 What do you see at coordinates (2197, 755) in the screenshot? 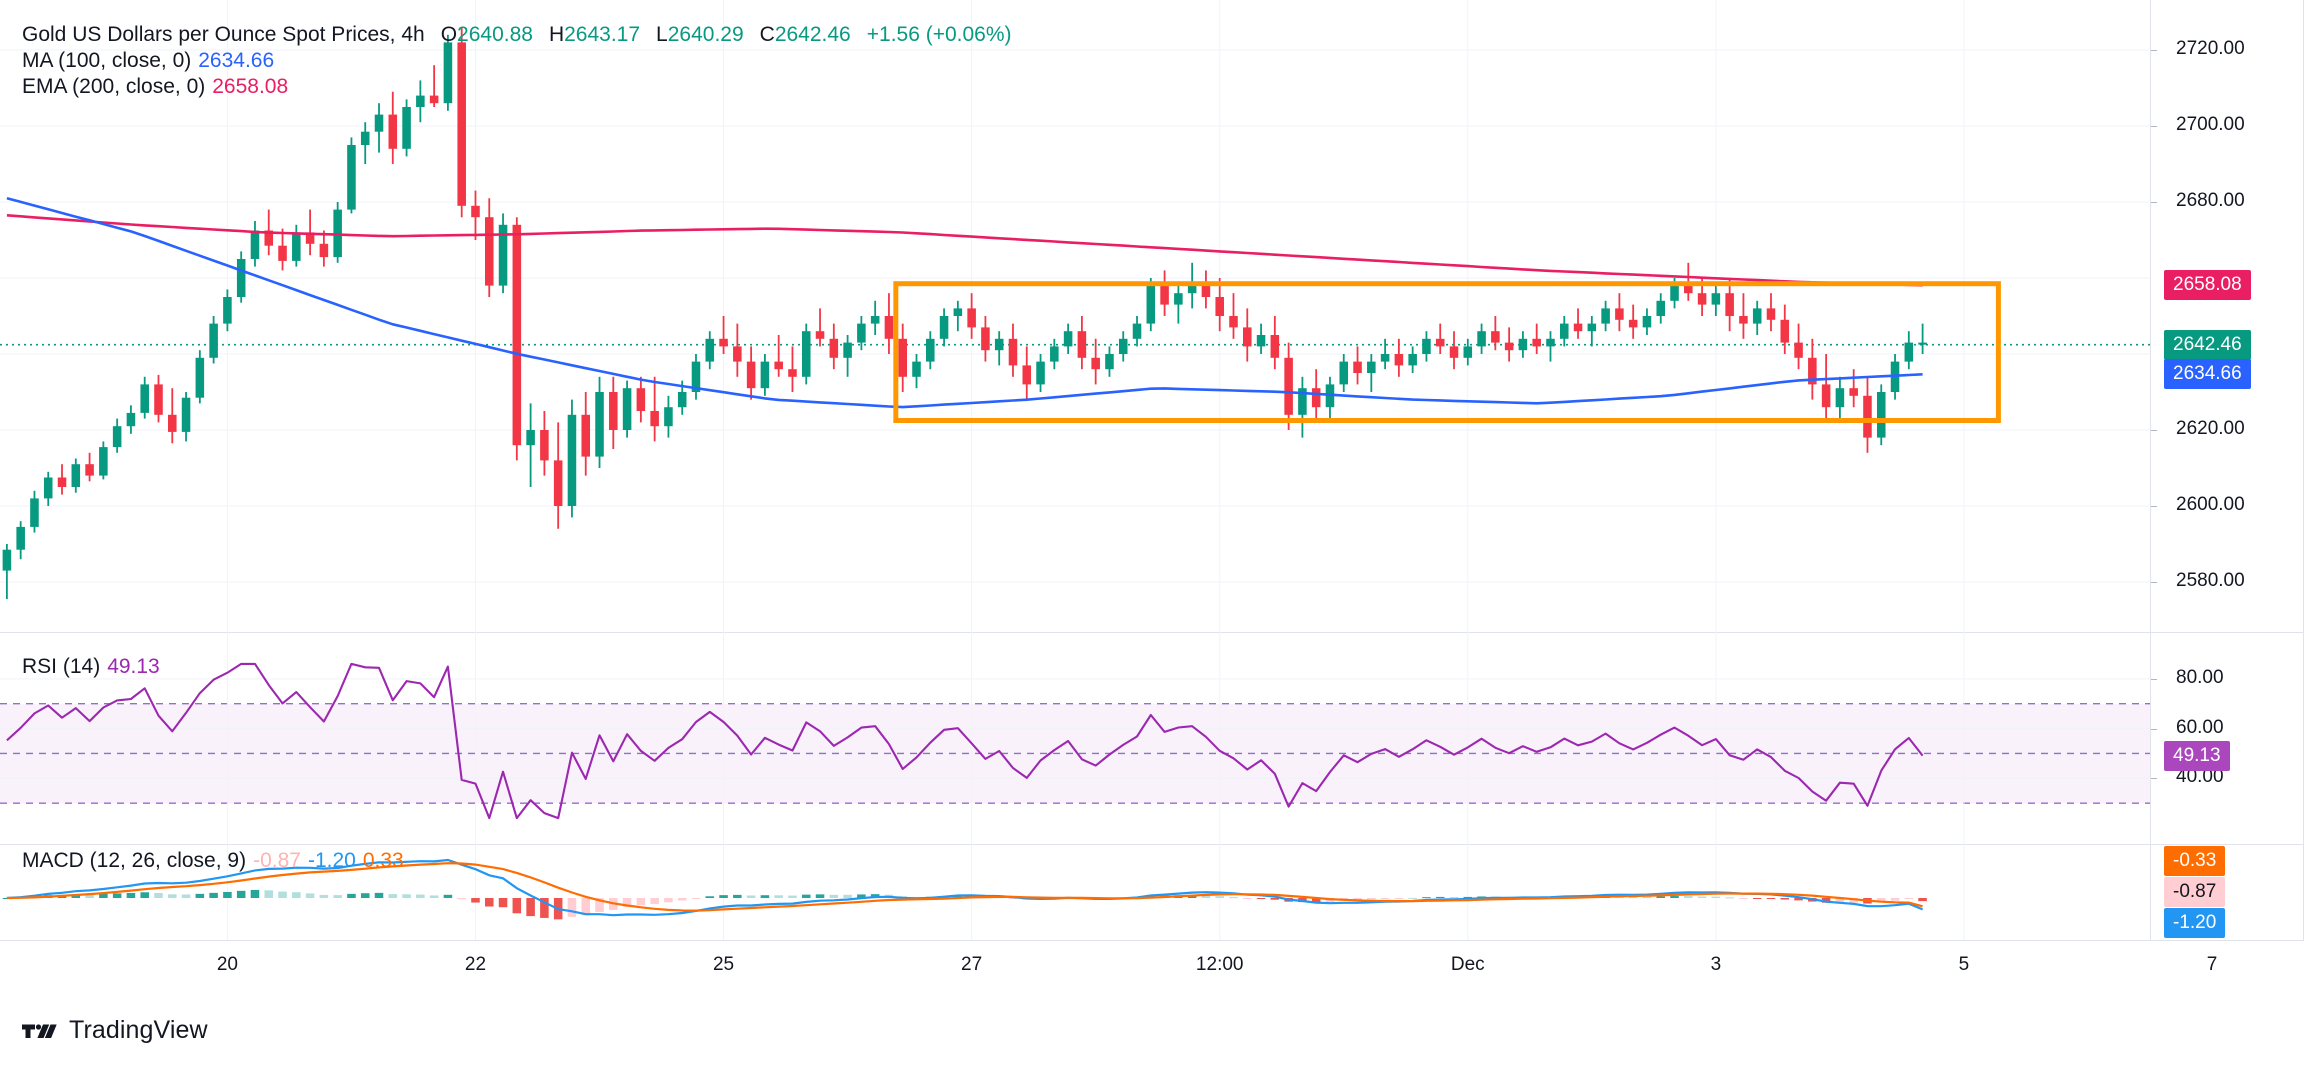
I see `rsi-value-badge: 49.13` at bounding box center [2197, 755].